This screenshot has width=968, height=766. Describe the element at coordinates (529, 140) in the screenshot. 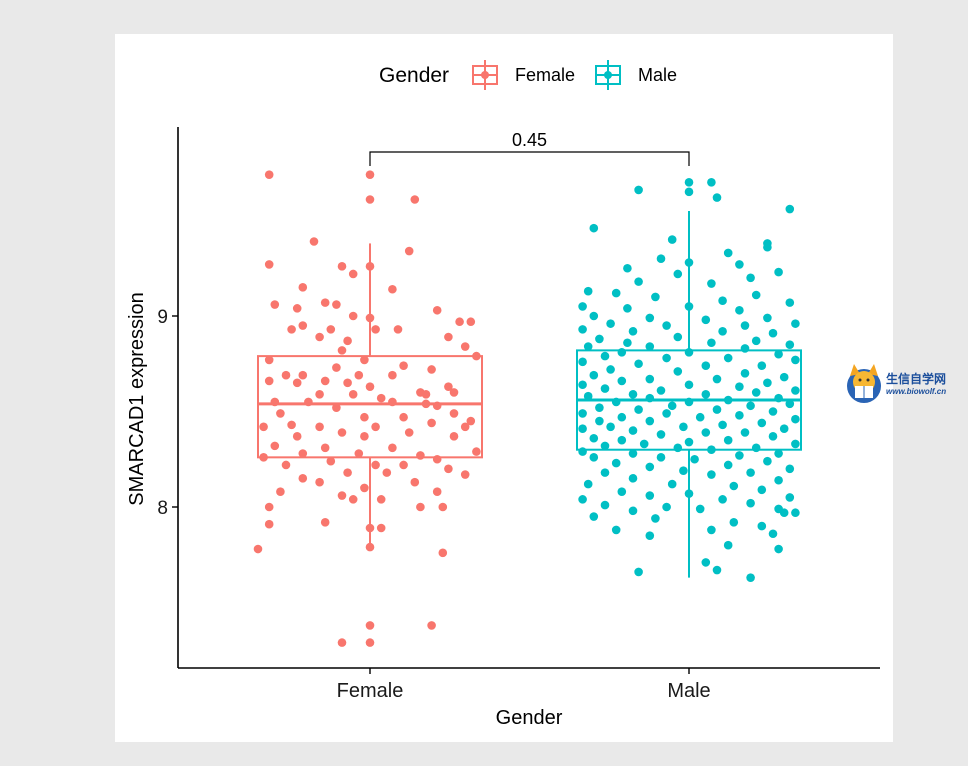

I see `p-value-label: 0.45` at that location.